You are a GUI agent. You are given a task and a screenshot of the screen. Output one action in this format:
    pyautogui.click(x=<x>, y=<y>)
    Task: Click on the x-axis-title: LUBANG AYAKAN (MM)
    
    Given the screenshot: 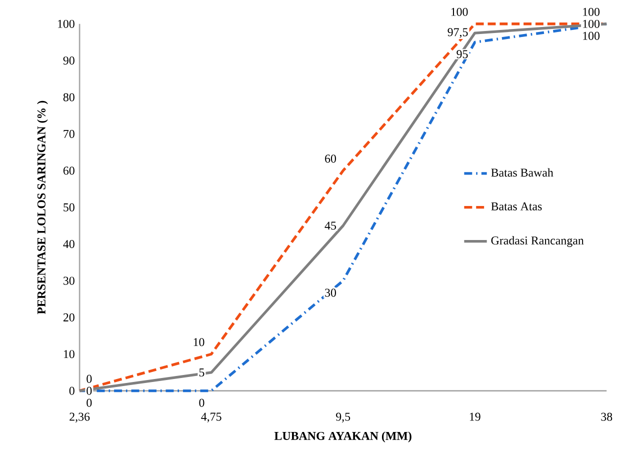 What is the action you would take?
    pyautogui.click(x=343, y=436)
    